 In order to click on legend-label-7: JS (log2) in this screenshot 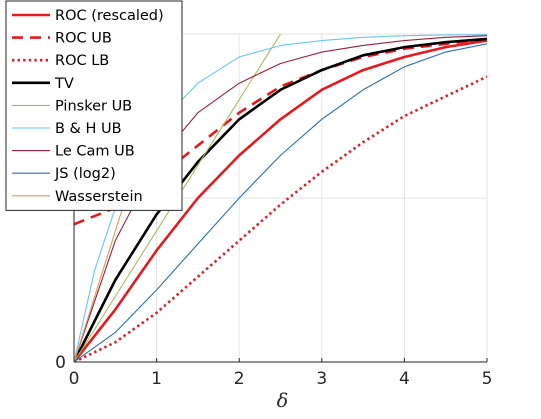, I will do `click(85, 174)`.